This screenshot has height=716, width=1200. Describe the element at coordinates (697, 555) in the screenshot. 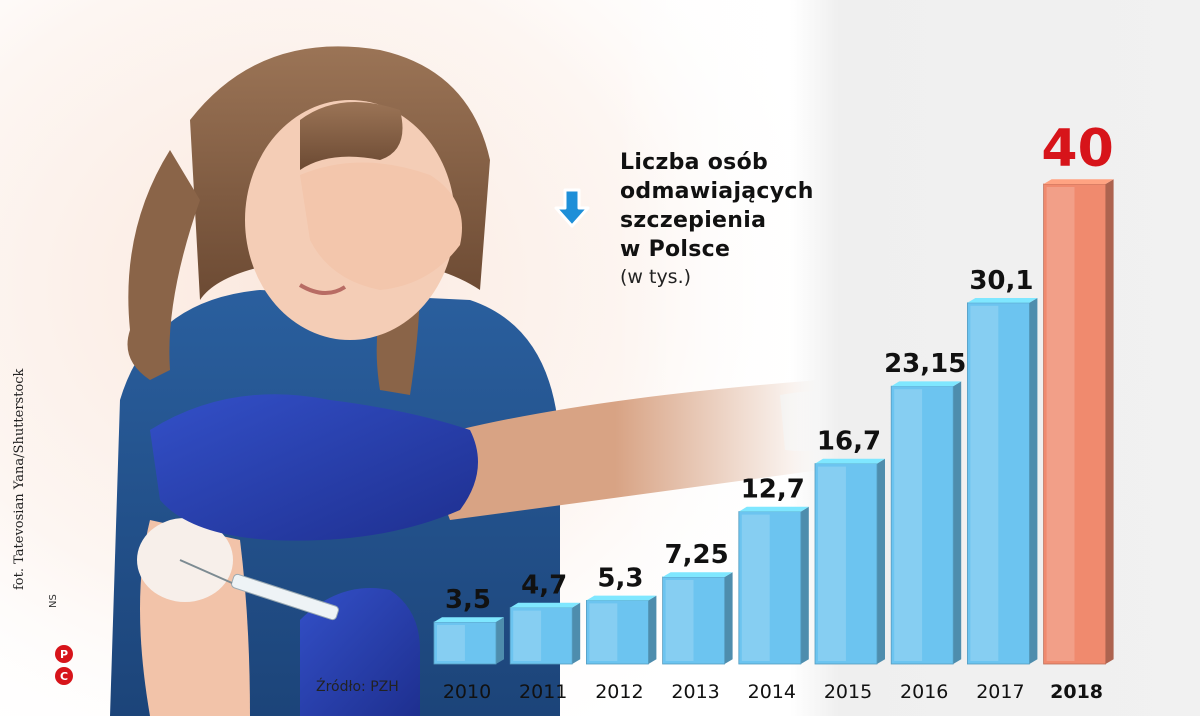

I see `value-label-2013: 7,25` at that location.